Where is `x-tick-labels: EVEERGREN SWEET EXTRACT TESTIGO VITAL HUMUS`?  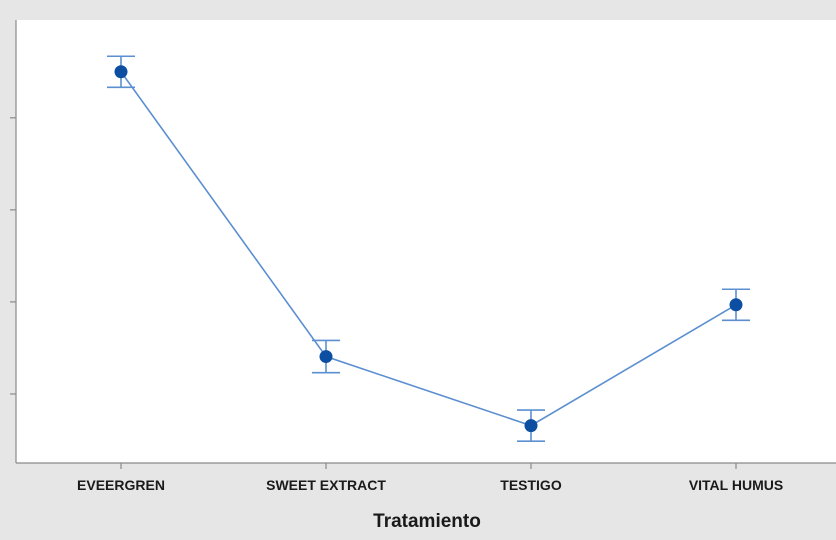 x-tick-labels: EVEERGREN SWEET EXTRACT TESTIGO VITAL HUMUS is located at coordinates (430, 485).